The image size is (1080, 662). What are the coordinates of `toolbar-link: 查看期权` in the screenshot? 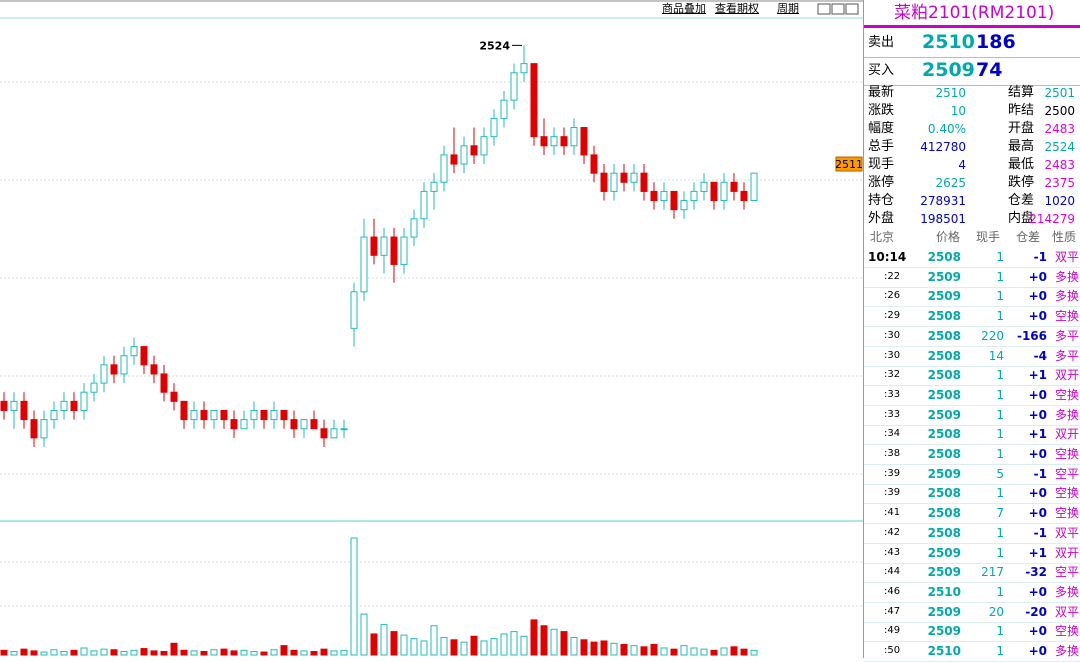 It's located at (737, 8).